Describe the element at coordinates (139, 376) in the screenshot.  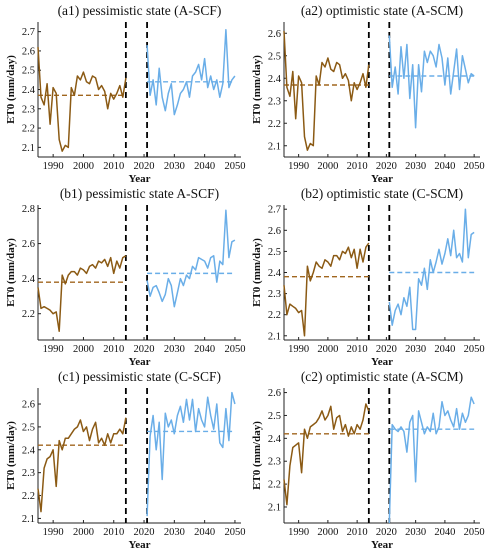
I see `panel-title: (c1) pessimistic state (C-SCF)` at that location.